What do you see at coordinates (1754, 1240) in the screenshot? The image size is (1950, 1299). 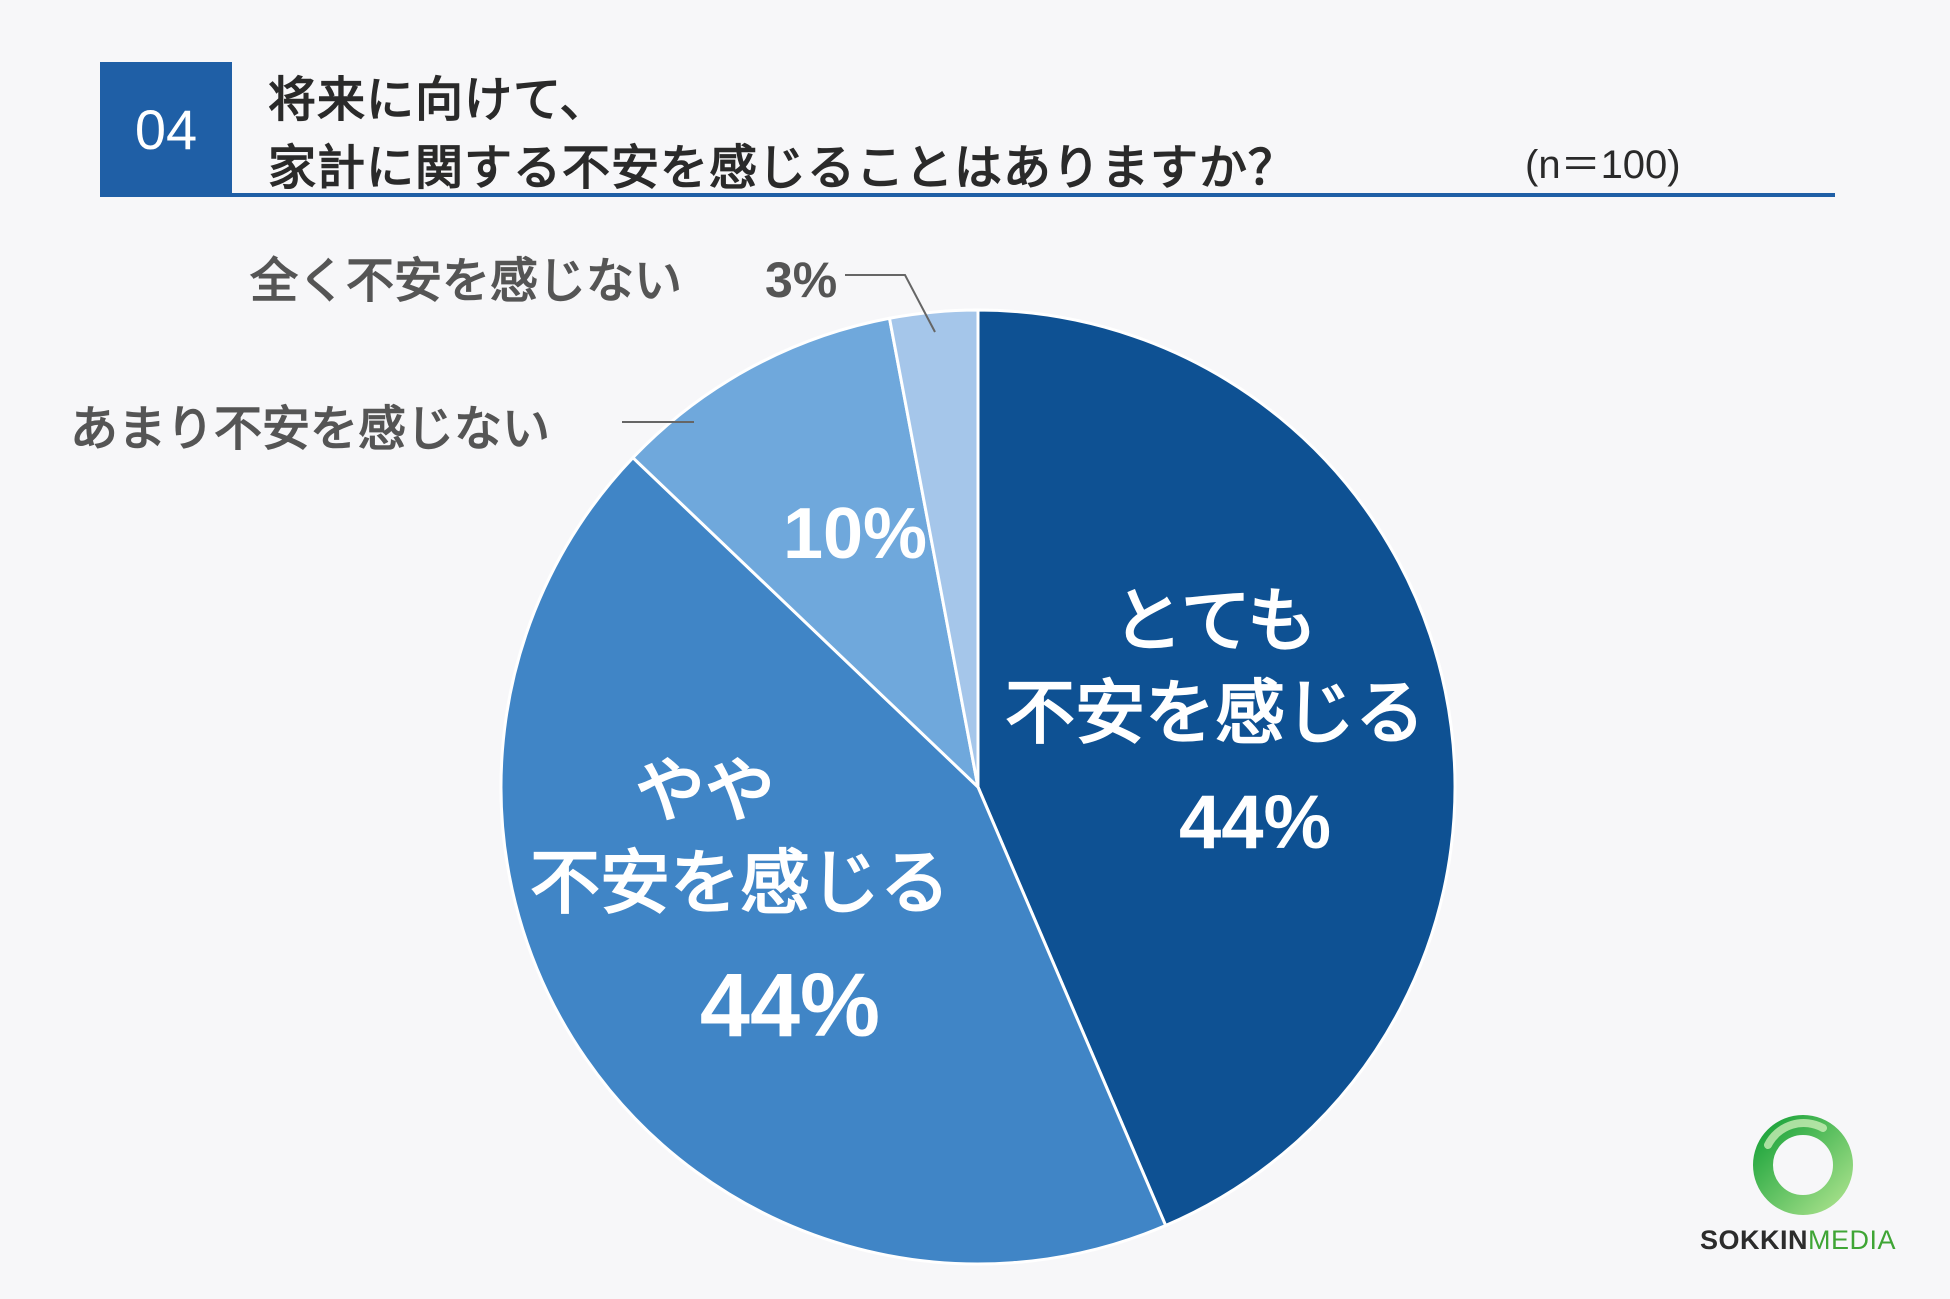 I see `logo-text-sokkin: SOKKIN` at bounding box center [1754, 1240].